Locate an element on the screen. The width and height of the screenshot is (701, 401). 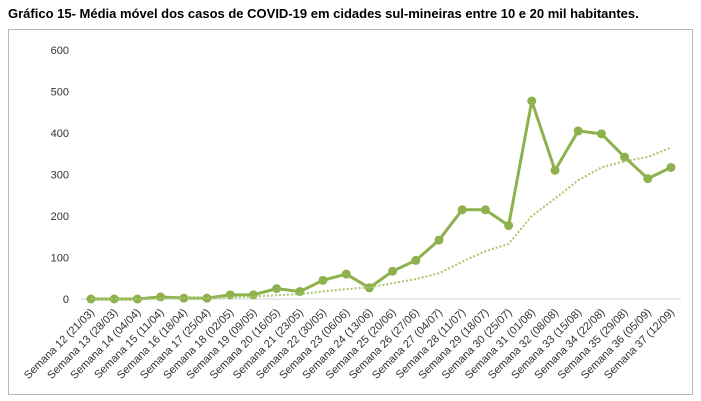
y-tick-label: 400 is located at coordinates (60, 134).